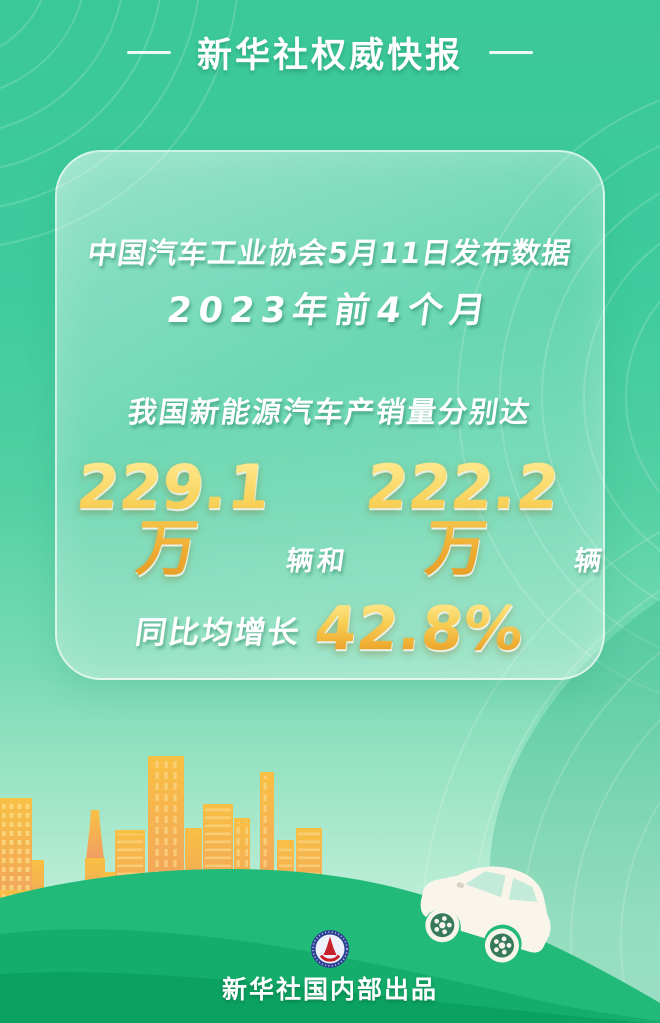 The image size is (660, 1023). Describe the element at coordinates (170, 518) in the screenshot. I see `stat-production-value: 229.1万` at that location.